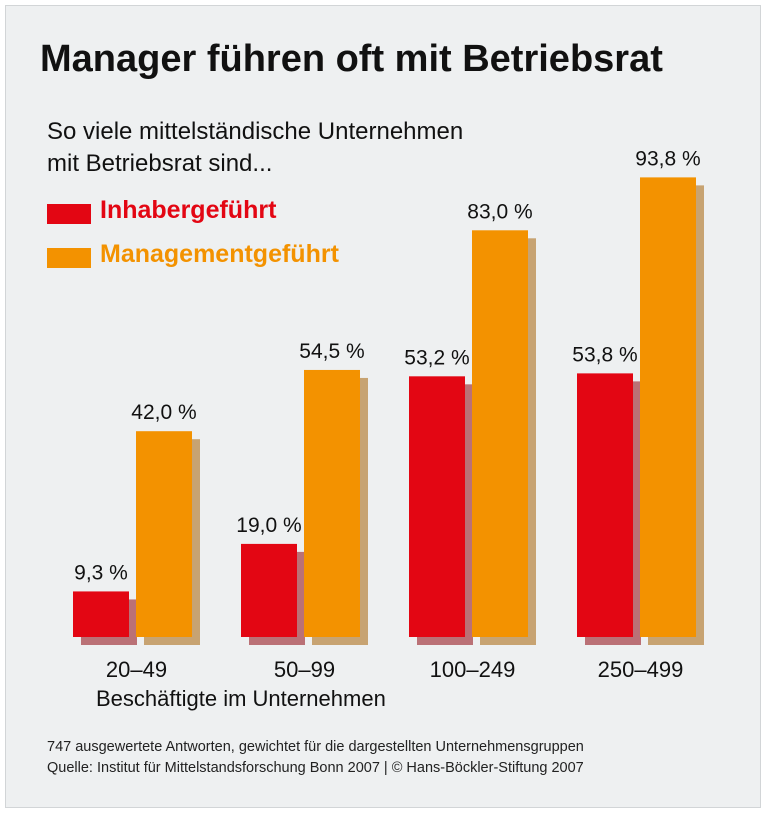 The image size is (768, 815). What do you see at coordinates (436, 357) in the screenshot?
I see `data-label: 53,2 %` at bounding box center [436, 357].